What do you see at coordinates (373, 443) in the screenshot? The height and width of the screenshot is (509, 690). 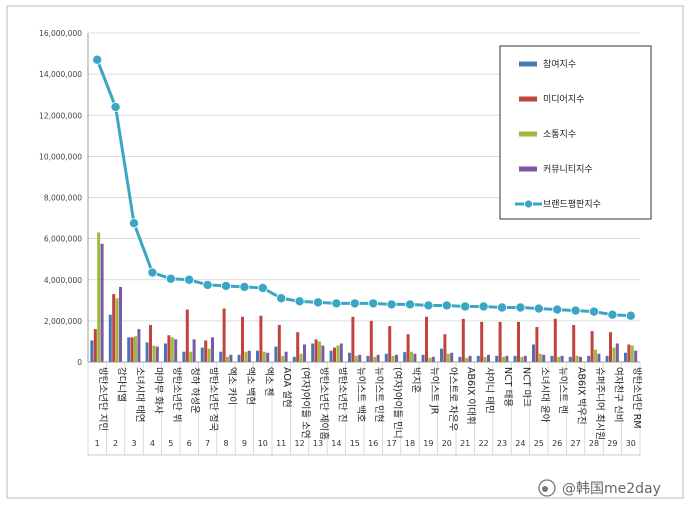 I see `x-index-label: 16` at bounding box center [373, 443].